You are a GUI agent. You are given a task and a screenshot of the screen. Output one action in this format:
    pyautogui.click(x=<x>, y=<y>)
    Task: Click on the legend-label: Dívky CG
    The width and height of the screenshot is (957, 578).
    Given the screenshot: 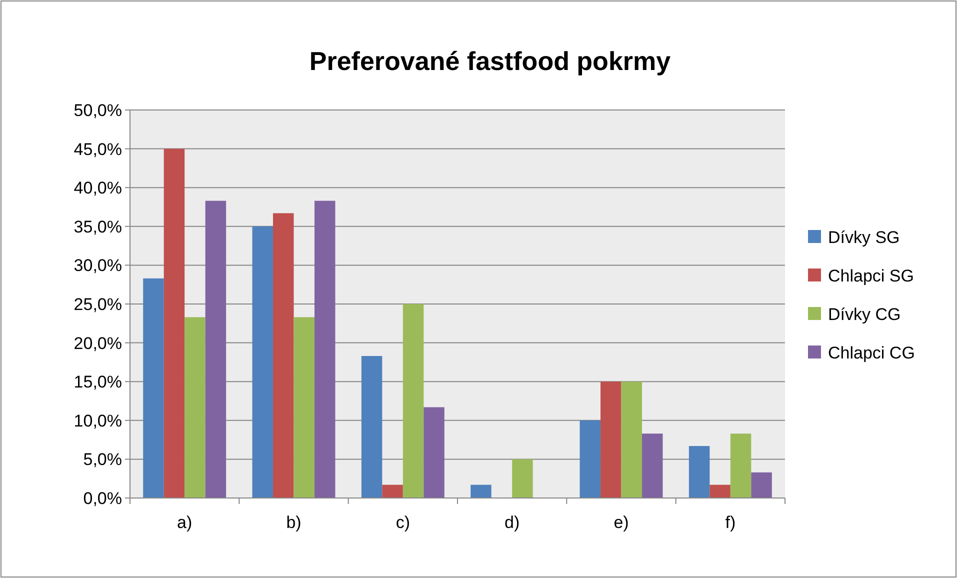 What is the action you would take?
    pyautogui.click(x=864, y=314)
    